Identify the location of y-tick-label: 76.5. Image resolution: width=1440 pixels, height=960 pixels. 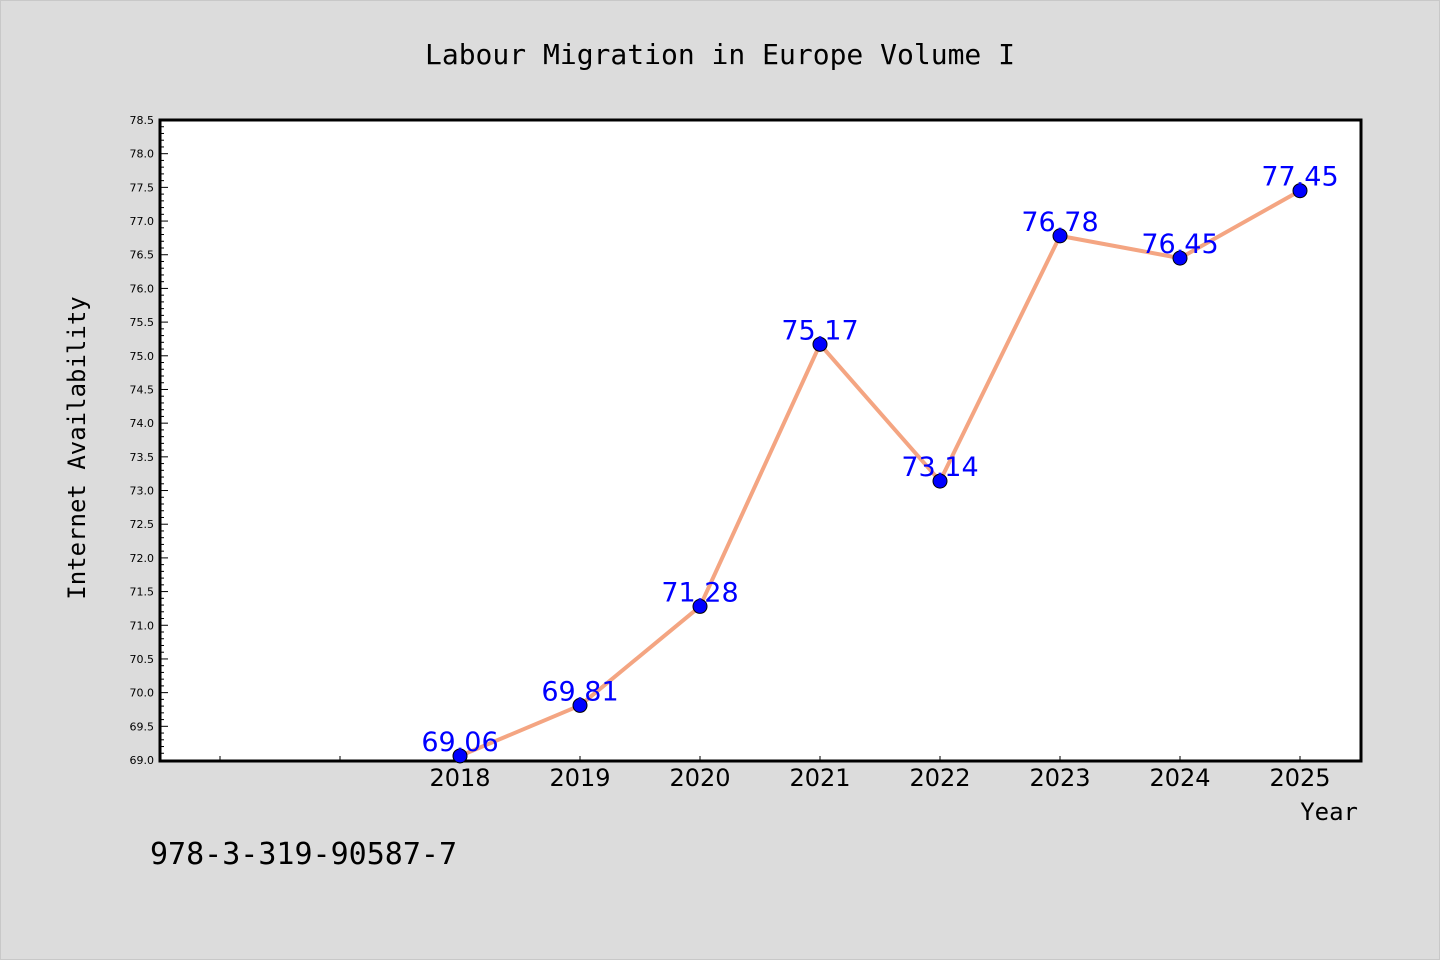
(142, 255).